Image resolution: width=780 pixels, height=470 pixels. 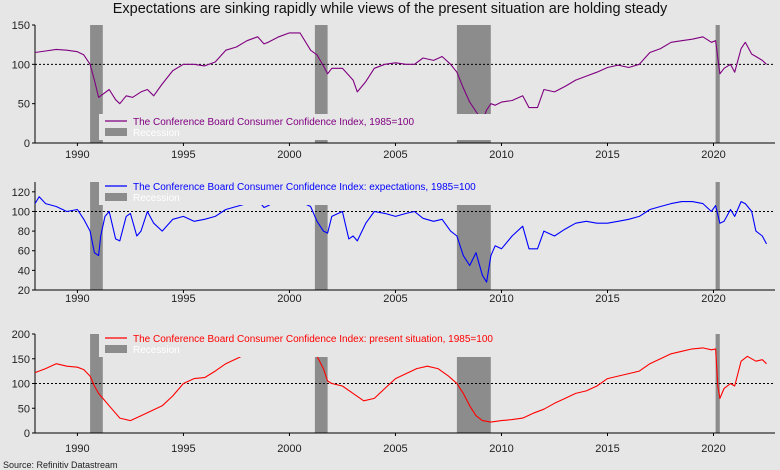 What do you see at coordinates (21, 193) in the screenshot?
I see `y-tick-label: 120` at bounding box center [21, 193].